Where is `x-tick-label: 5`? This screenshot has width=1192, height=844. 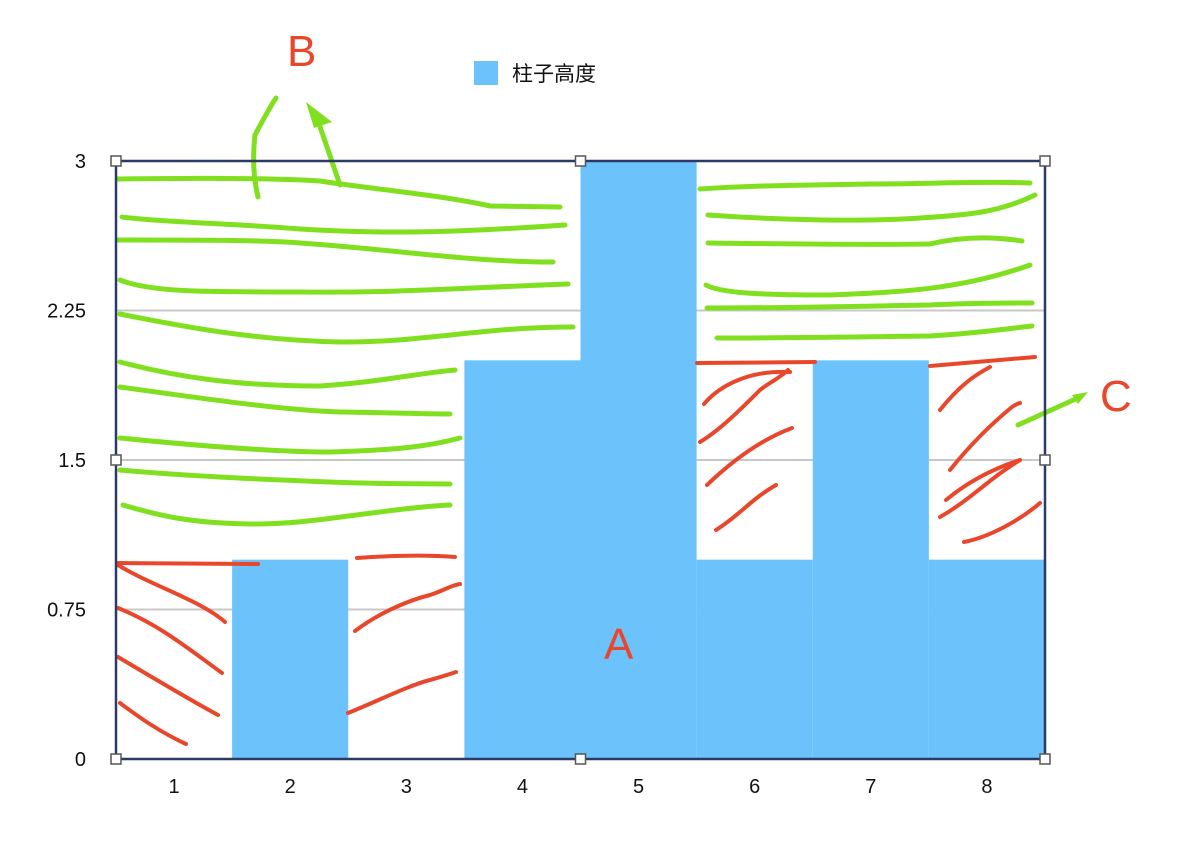 x-tick-label: 5 is located at coordinates (638, 787).